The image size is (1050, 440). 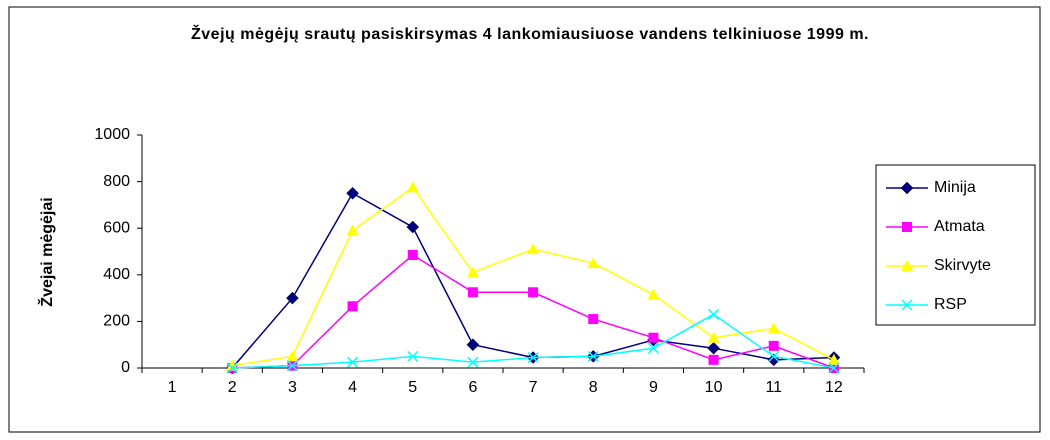 What do you see at coordinates (116, 274) in the screenshot?
I see `y-tick-label: 400` at bounding box center [116, 274].